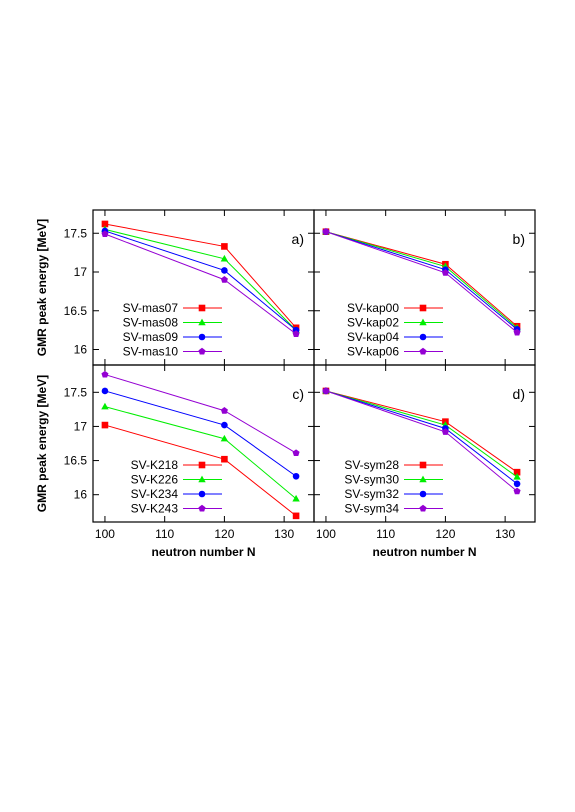 This screenshot has width=575, height=812. What do you see at coordinates (200, 283) in the screenshot?
I see `series-SV-mas10` at bounding box center [200, 283].